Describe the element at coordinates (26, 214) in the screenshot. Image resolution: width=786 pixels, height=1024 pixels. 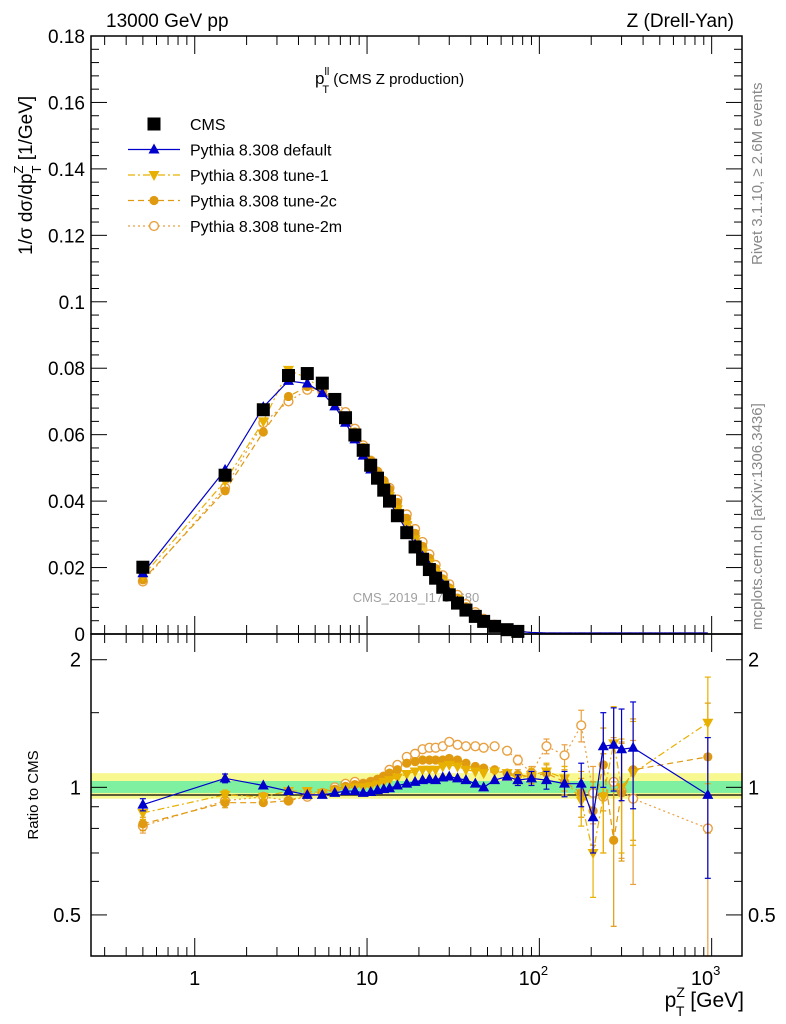
I see `ylabel-pre: 1/σ dσ/dp` at that location.